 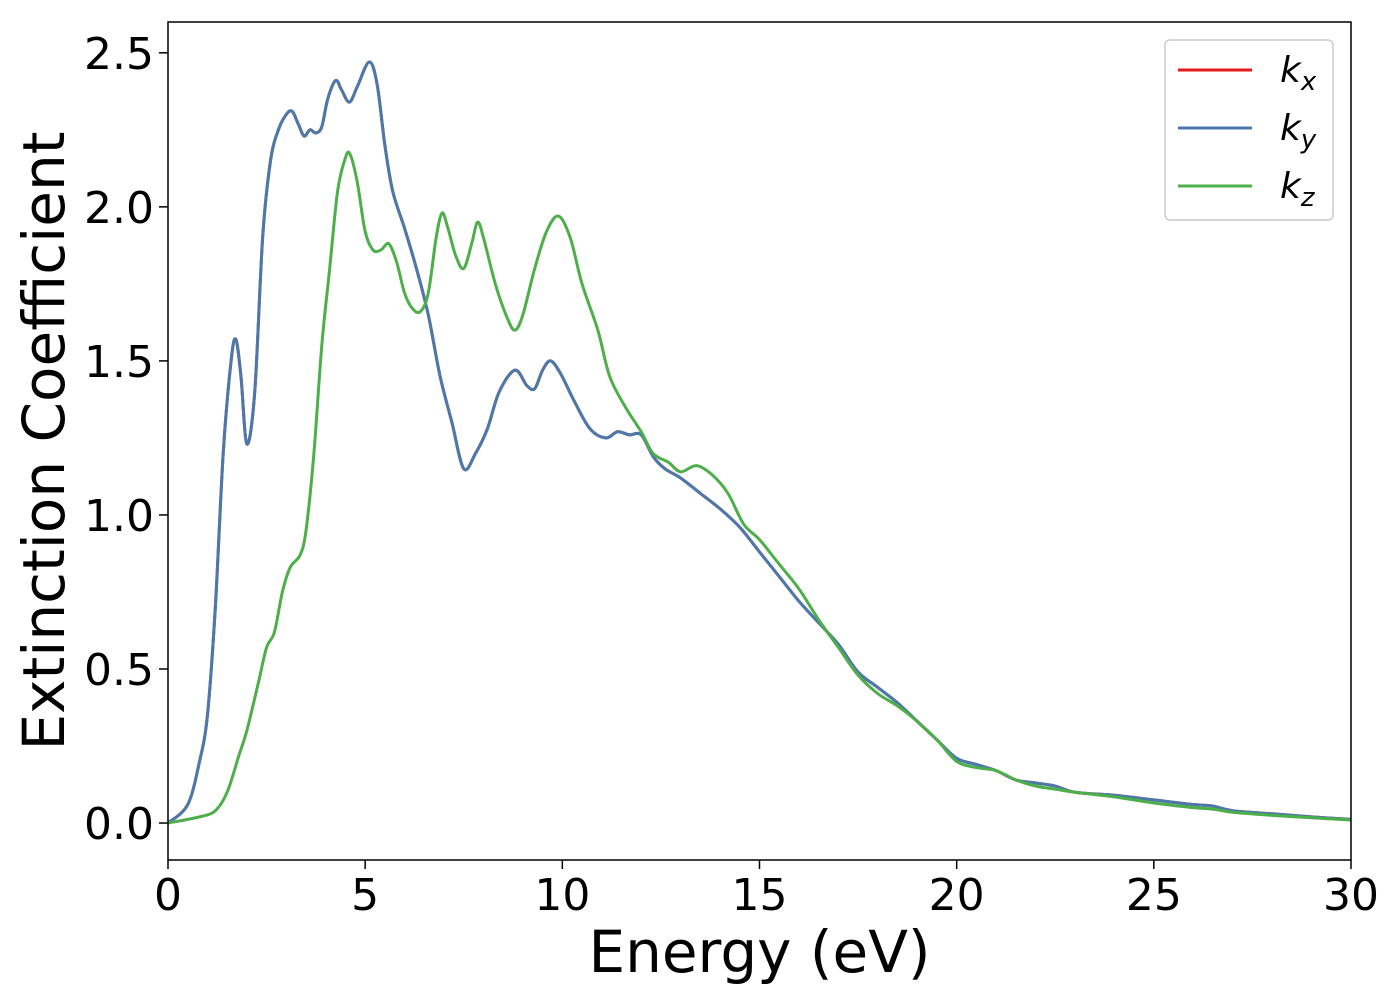 What do you see at coordinates (759, 952) in the screenshot?
I see `x-axis-title: Energy (eV)` at bounding box center [759, 952].